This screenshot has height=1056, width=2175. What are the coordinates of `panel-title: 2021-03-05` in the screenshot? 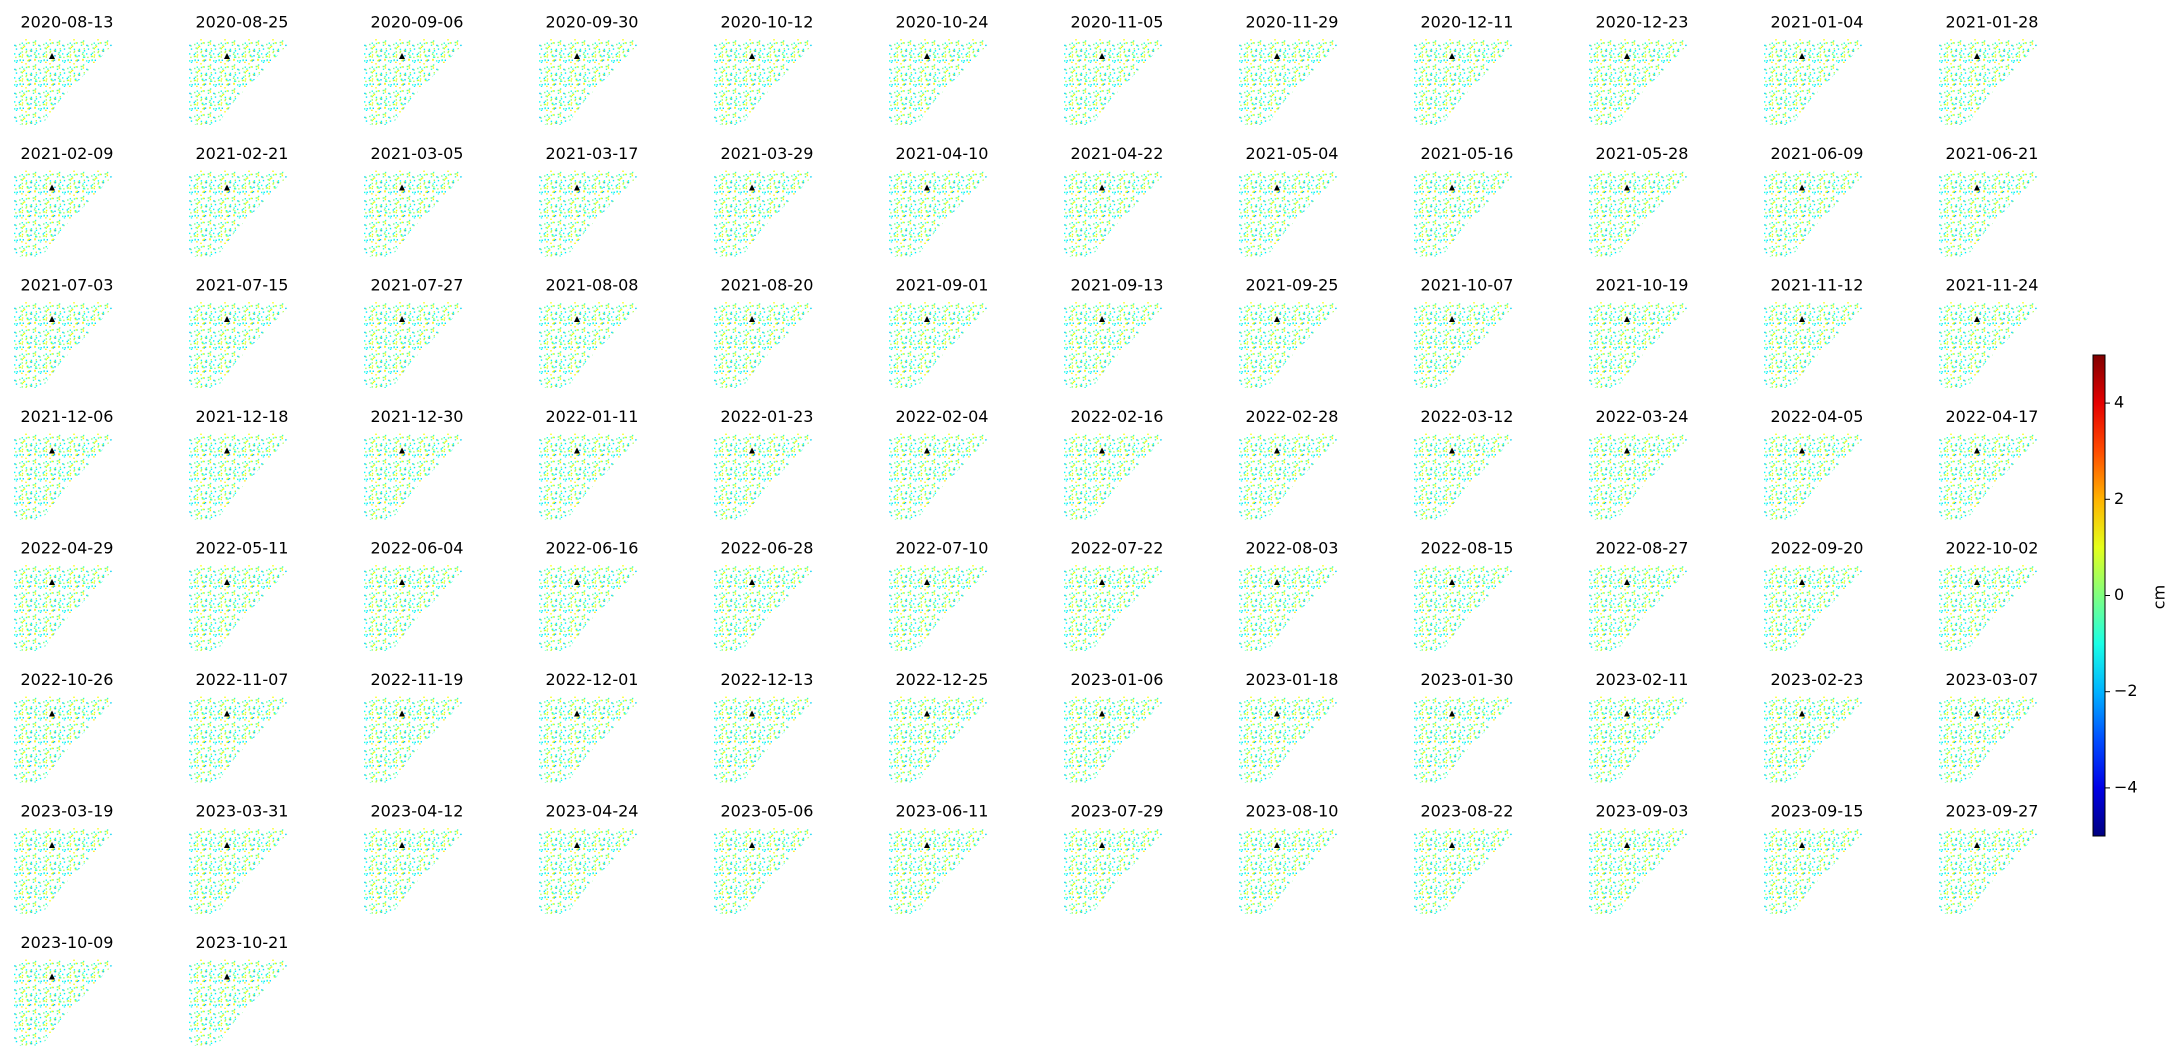 It's located at (417, 153).